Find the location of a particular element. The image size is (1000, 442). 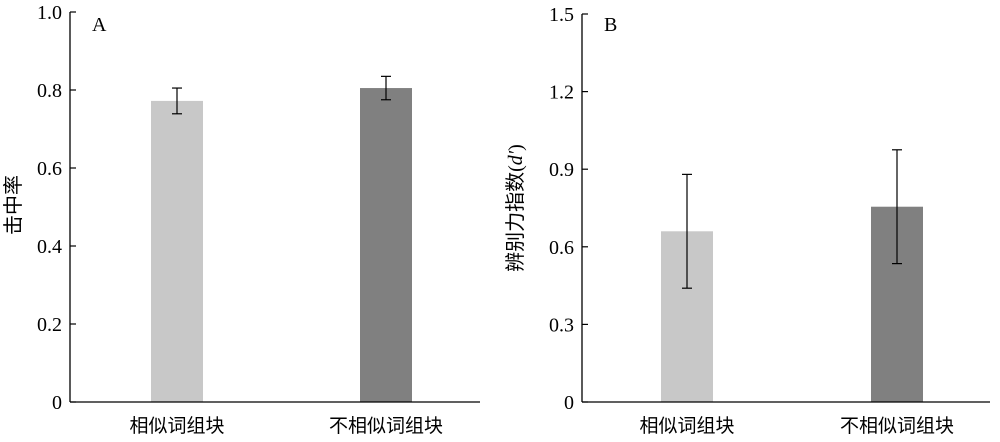

y-axis-title: 辨别力指数(d′) is located at coordinates (515, 208).